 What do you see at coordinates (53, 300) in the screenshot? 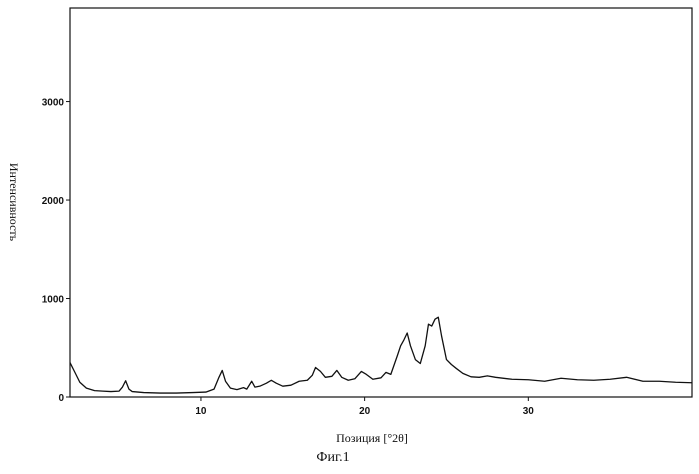
I see `y-tick-label: 1000` at bounding box center [53, 300].